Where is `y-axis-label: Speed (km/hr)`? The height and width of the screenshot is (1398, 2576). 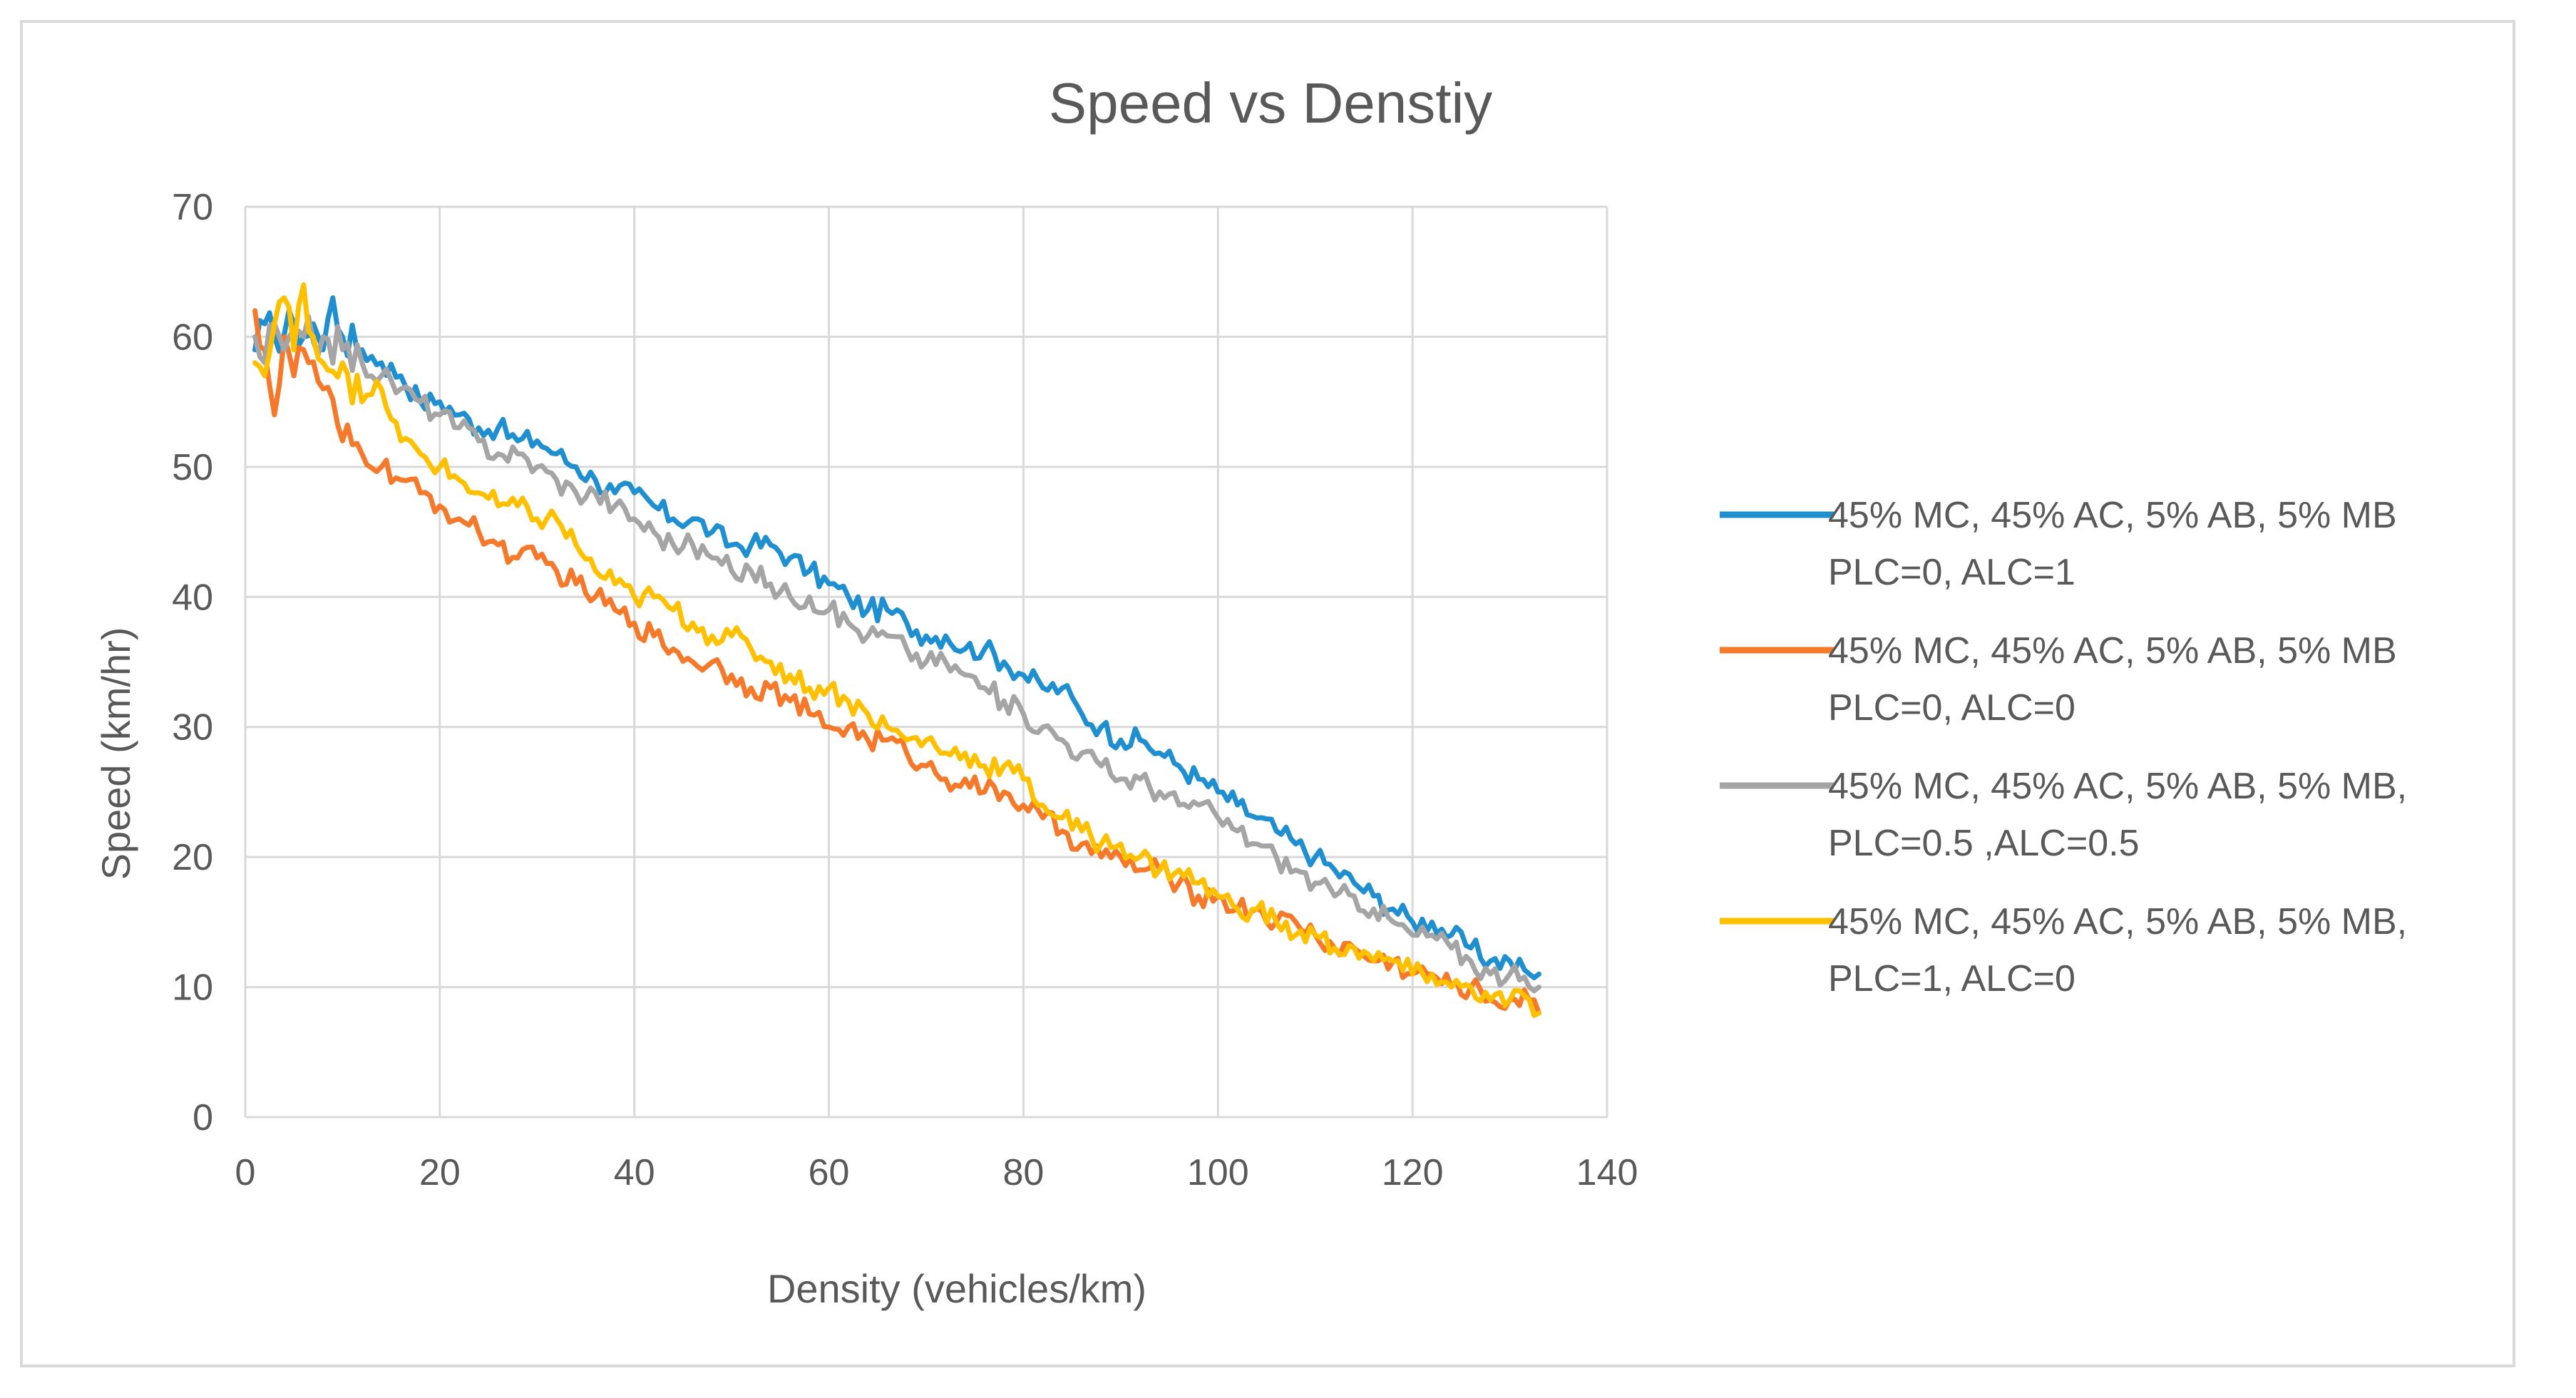 y-axis-label: Speed (km/hr) is located at coordinates (115, 753).